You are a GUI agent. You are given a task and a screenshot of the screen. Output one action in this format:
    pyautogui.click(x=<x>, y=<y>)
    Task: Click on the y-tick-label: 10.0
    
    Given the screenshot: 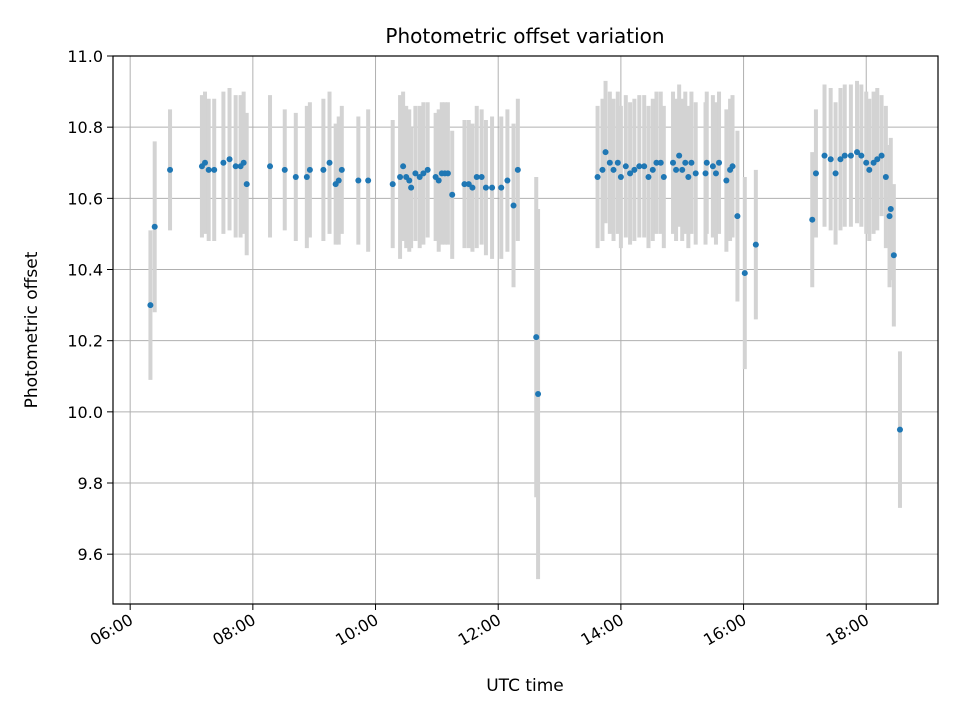 What is the action you would take?
    pyautogui.click(x=85, y=412)
    